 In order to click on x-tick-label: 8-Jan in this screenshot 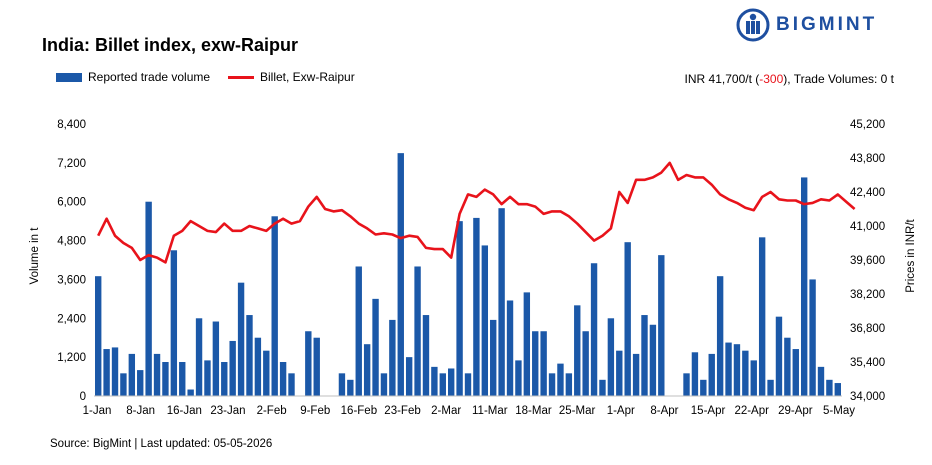, I will do `click(140, 411)`.